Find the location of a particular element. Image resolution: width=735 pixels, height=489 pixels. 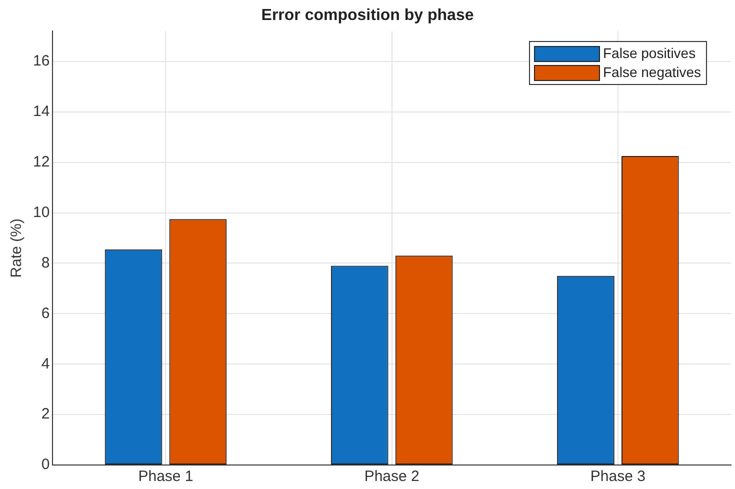

y-tick-label: 12 is located at coordinates (41, 161).